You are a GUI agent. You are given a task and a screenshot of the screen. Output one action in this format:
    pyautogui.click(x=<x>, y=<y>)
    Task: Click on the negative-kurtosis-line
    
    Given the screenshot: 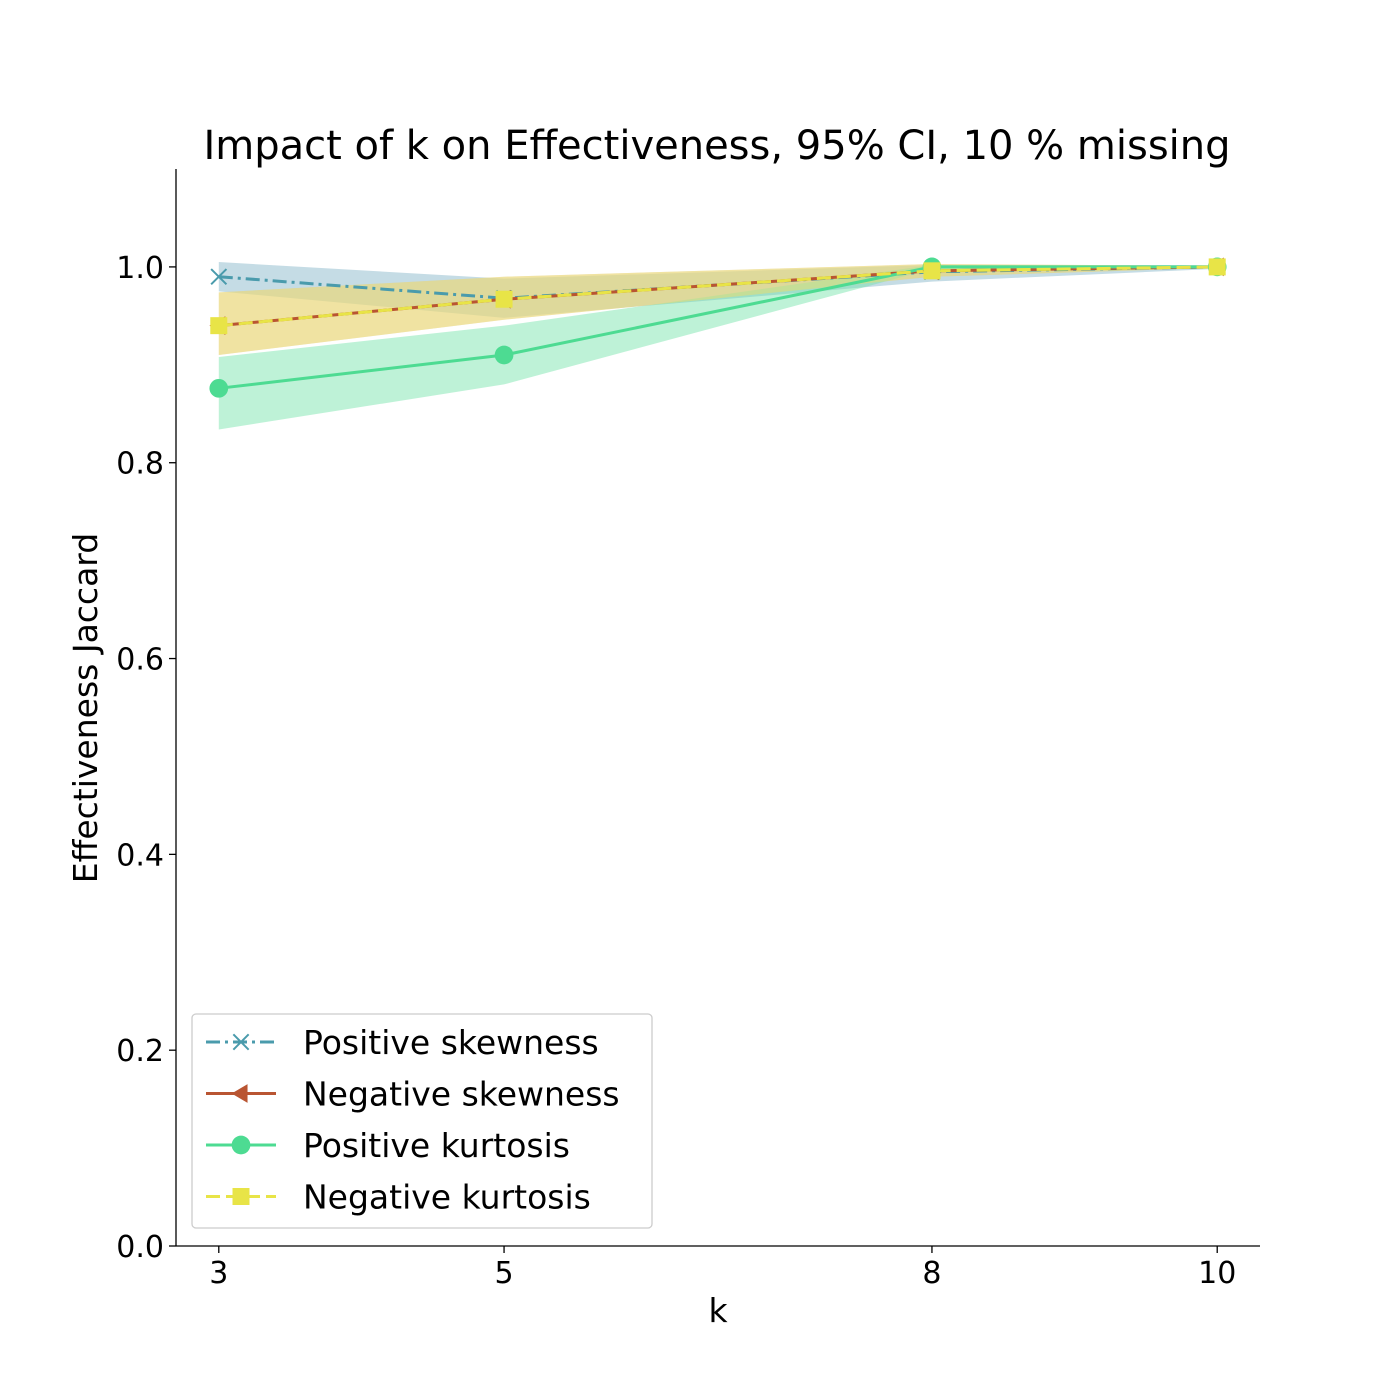 What is the action you would take?
    pyautogui.click(x=718, y=296)
    